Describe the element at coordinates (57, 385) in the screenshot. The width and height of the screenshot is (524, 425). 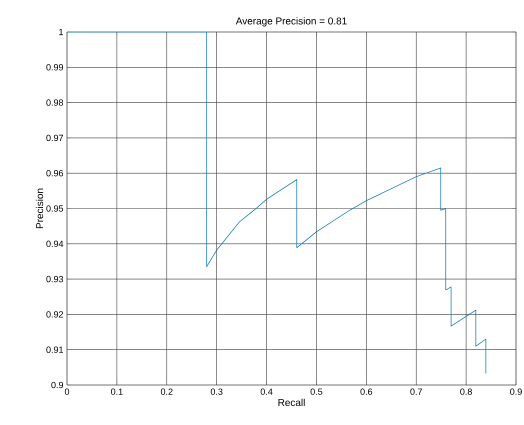
I see `y-tick-label: 0.9` at that location.